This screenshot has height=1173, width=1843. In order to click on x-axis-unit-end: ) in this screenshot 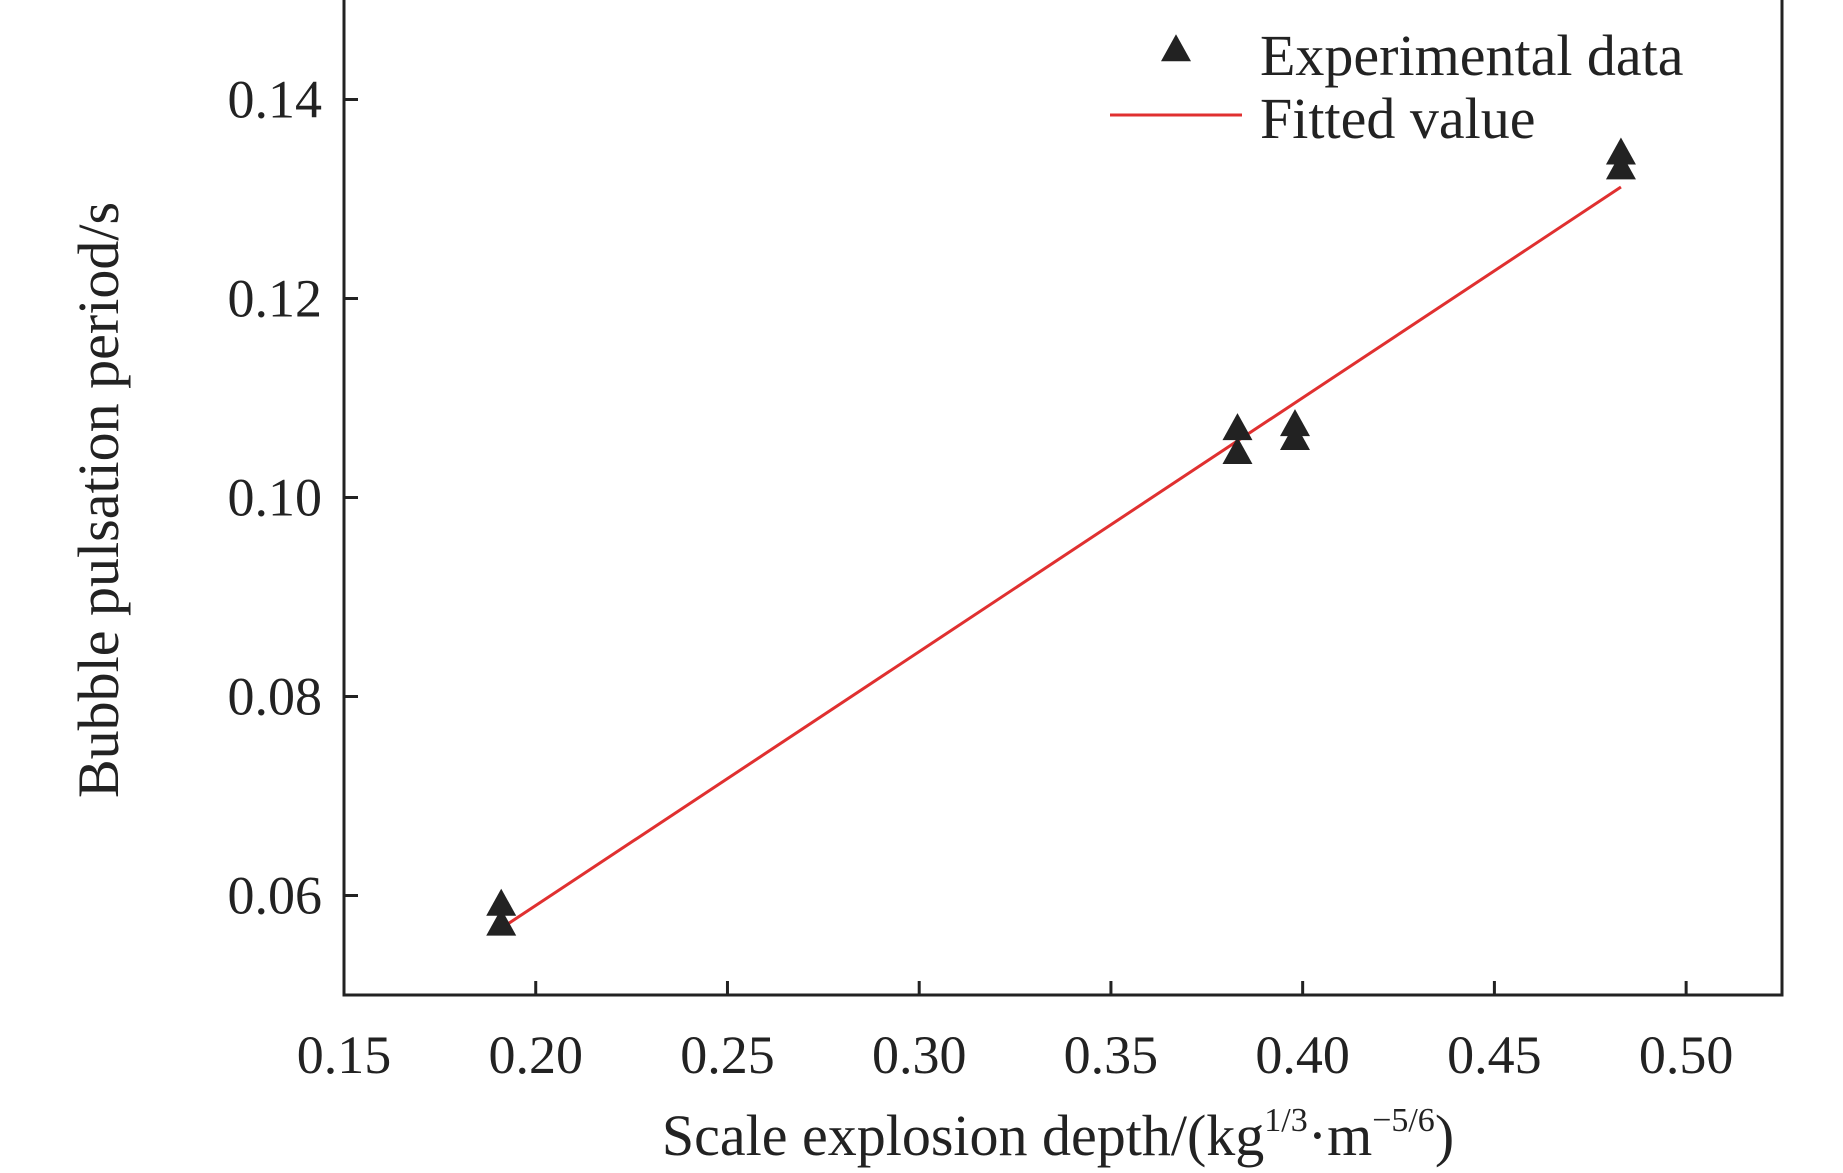, I will do `click(1444, 1135)`.